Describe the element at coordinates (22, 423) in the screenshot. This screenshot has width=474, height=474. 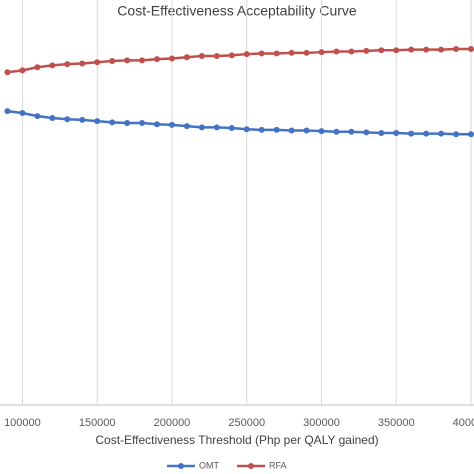
I see `x-tick-label: 100000` at that location.